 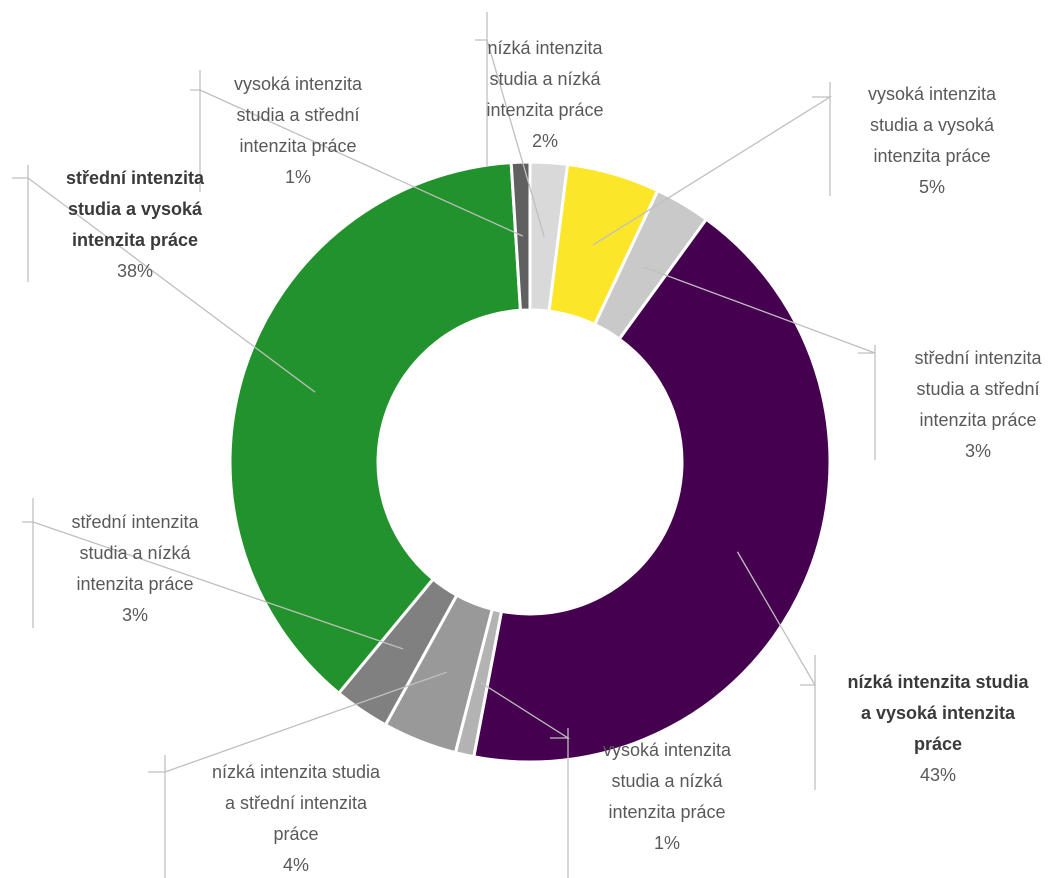 I want to click on slice-value-label: 4%, so click(x=296, y=865).